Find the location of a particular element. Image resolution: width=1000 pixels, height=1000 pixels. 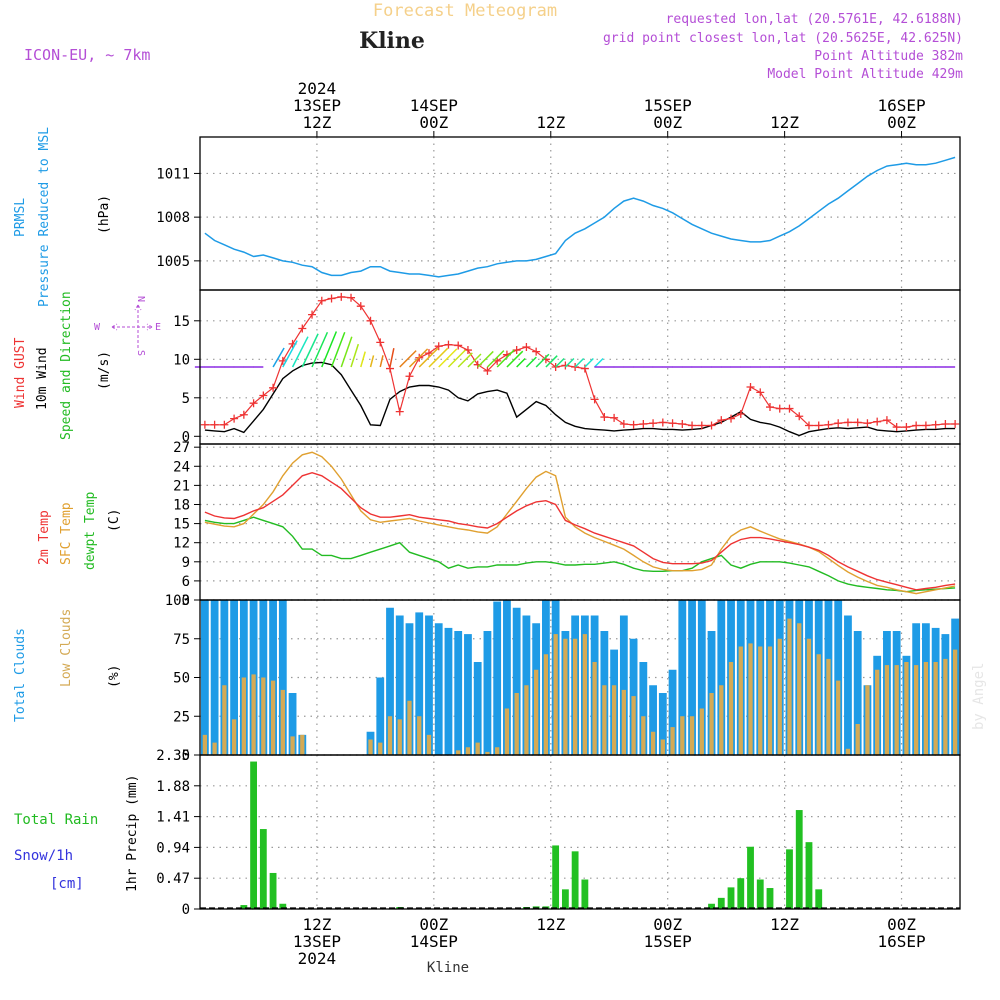

top-time-label: 00Z is located at coordinates (667, 122).